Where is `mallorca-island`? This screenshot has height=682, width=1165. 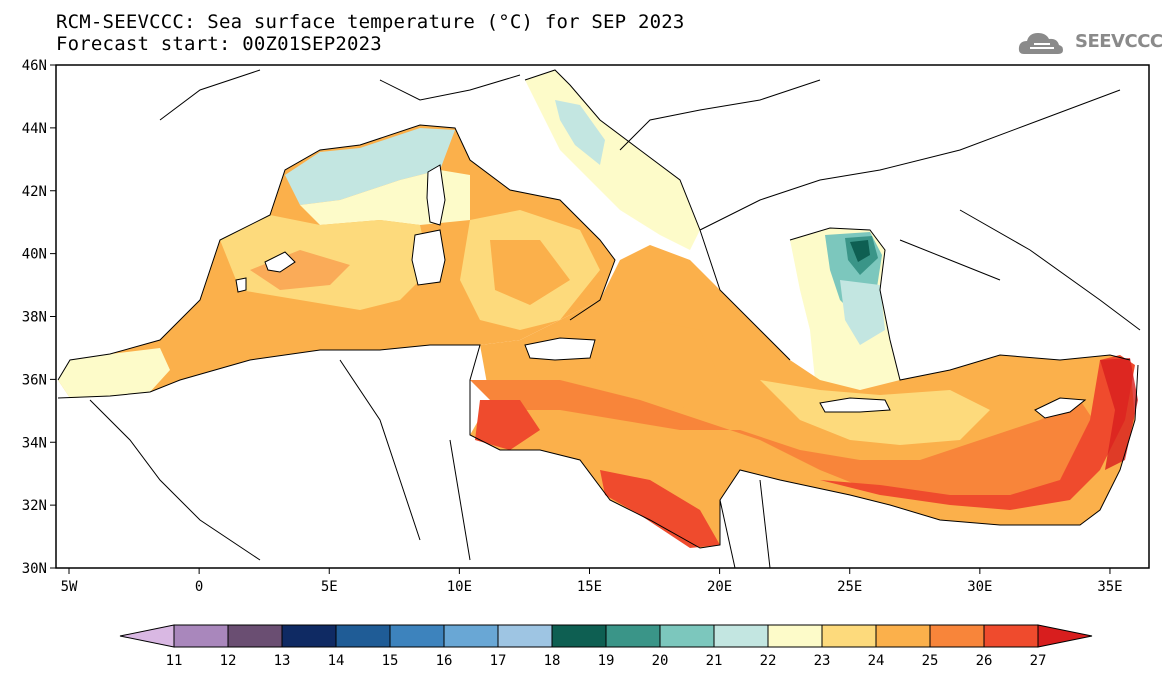 mallorca-island is located at coordinates (280, 262).